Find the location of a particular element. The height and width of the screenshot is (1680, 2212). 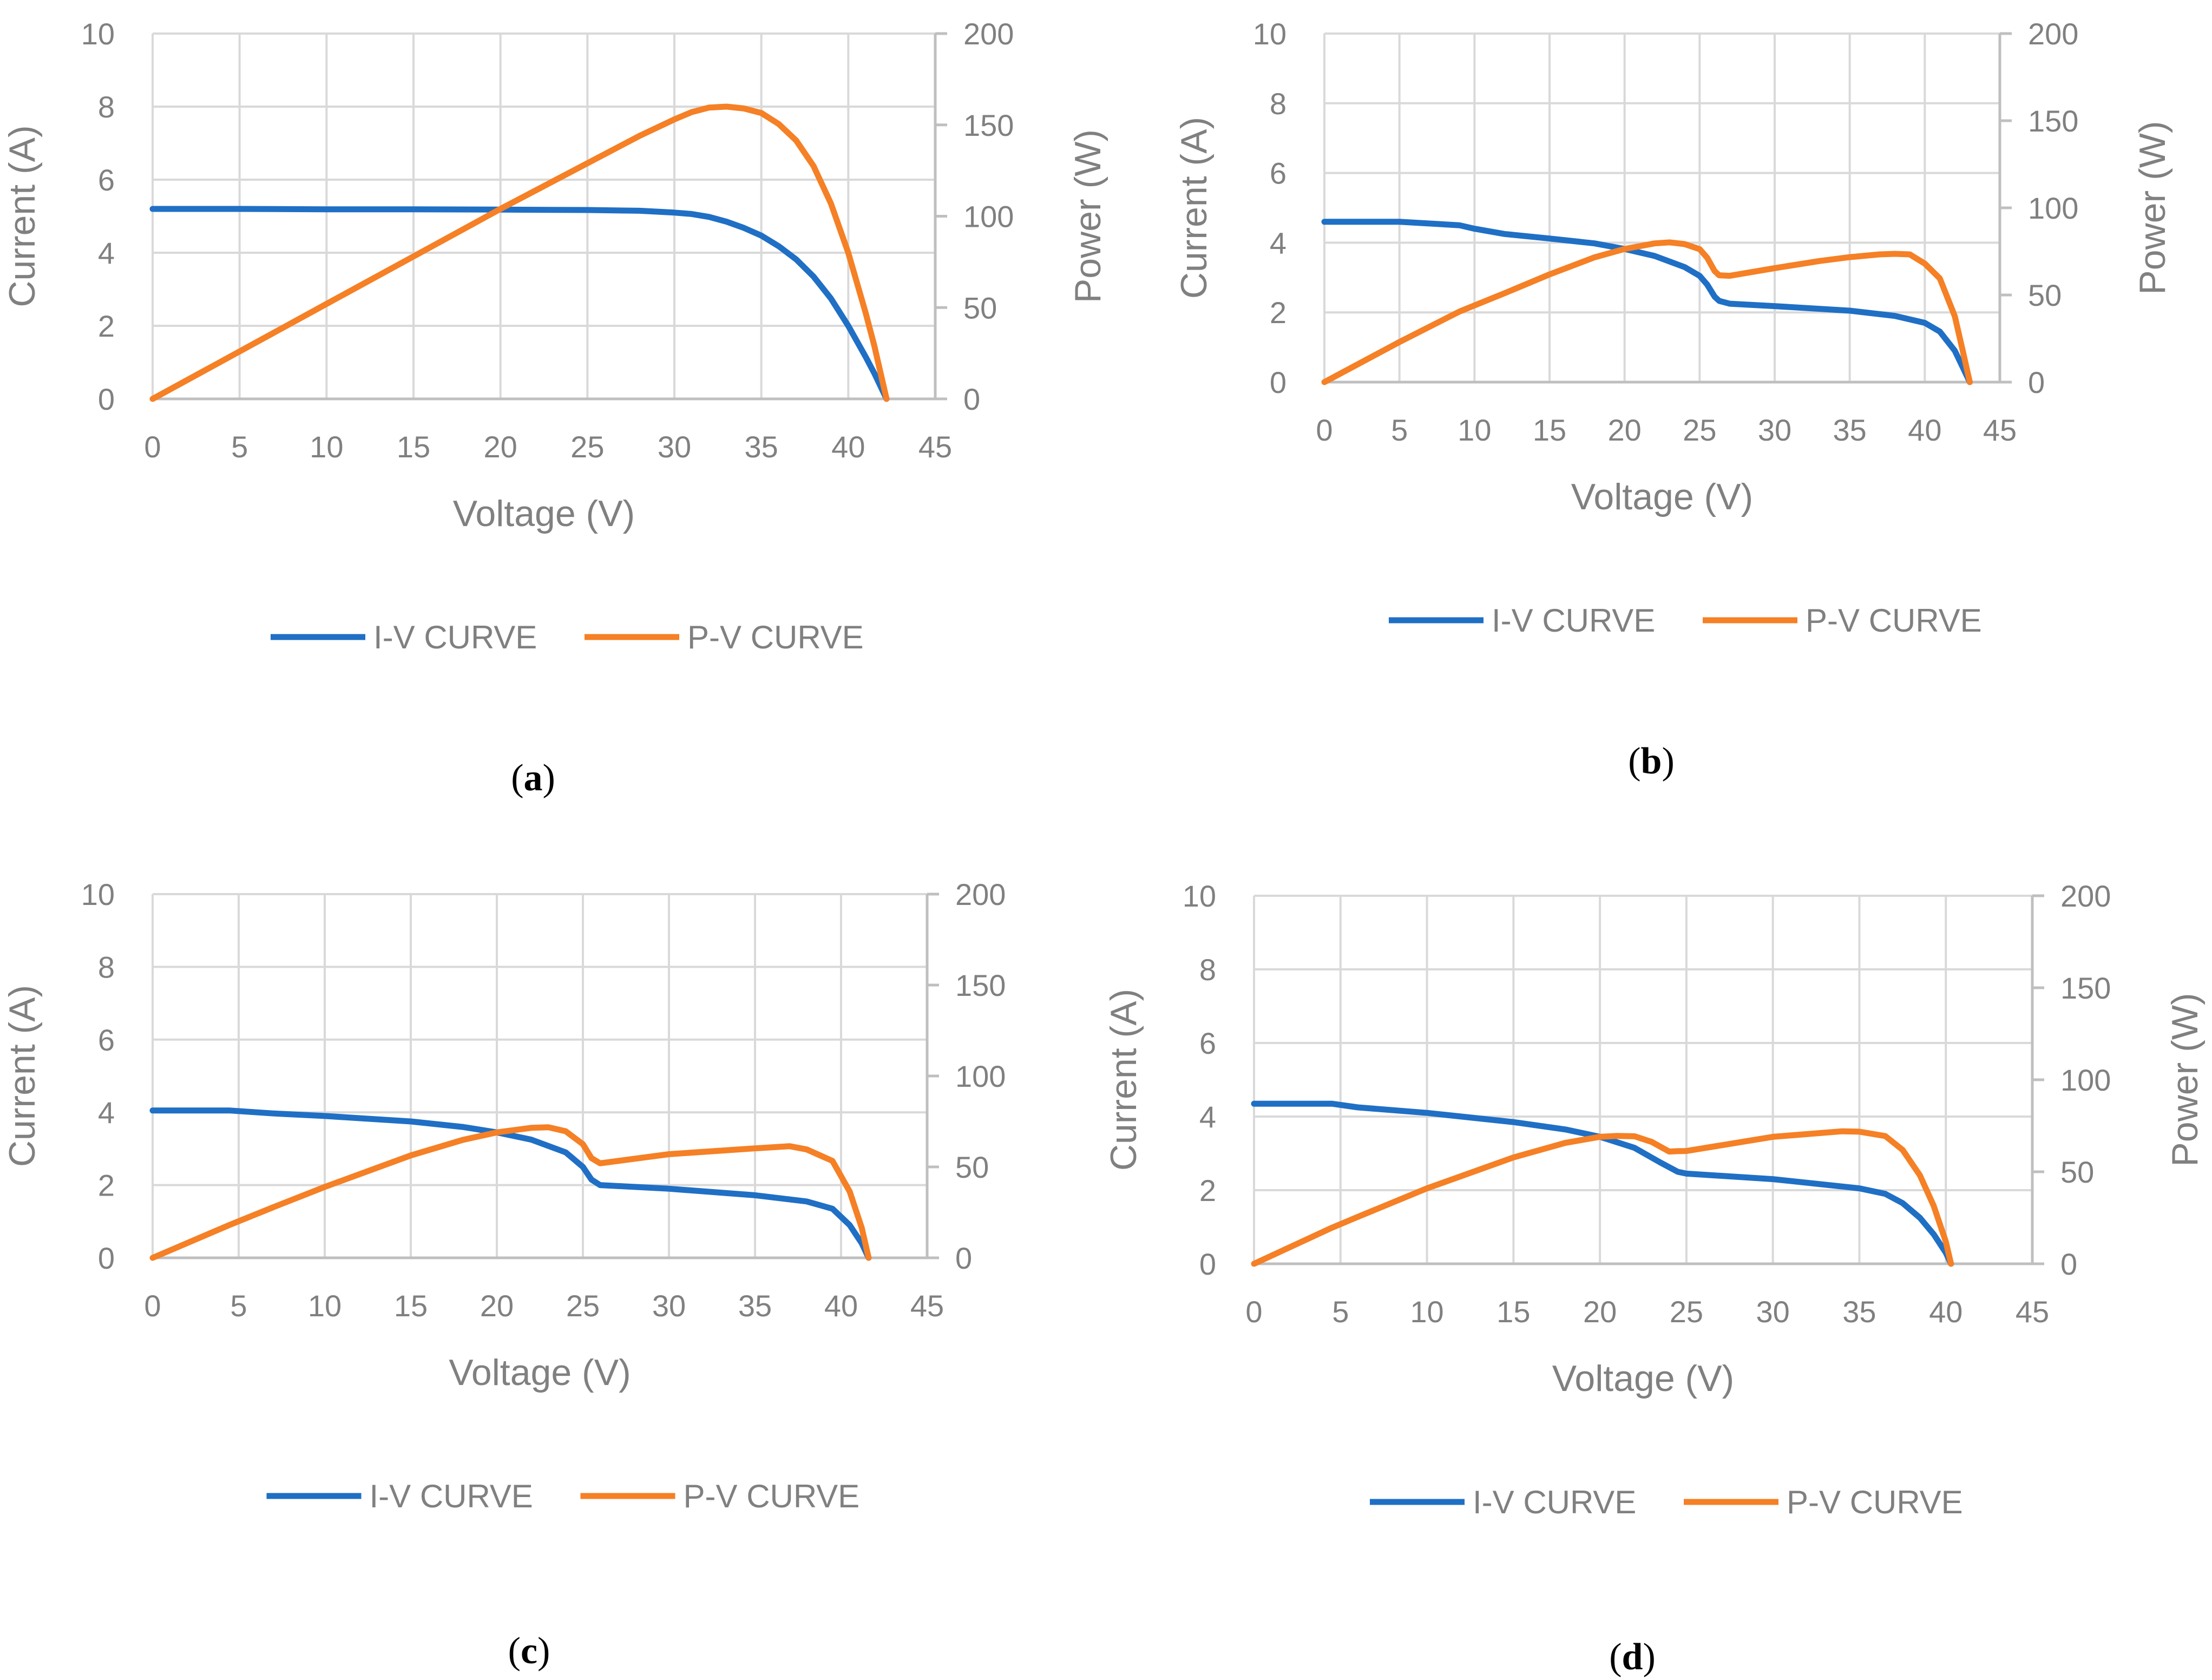

panel-caption: (a) is located at coordinates (533, 778).